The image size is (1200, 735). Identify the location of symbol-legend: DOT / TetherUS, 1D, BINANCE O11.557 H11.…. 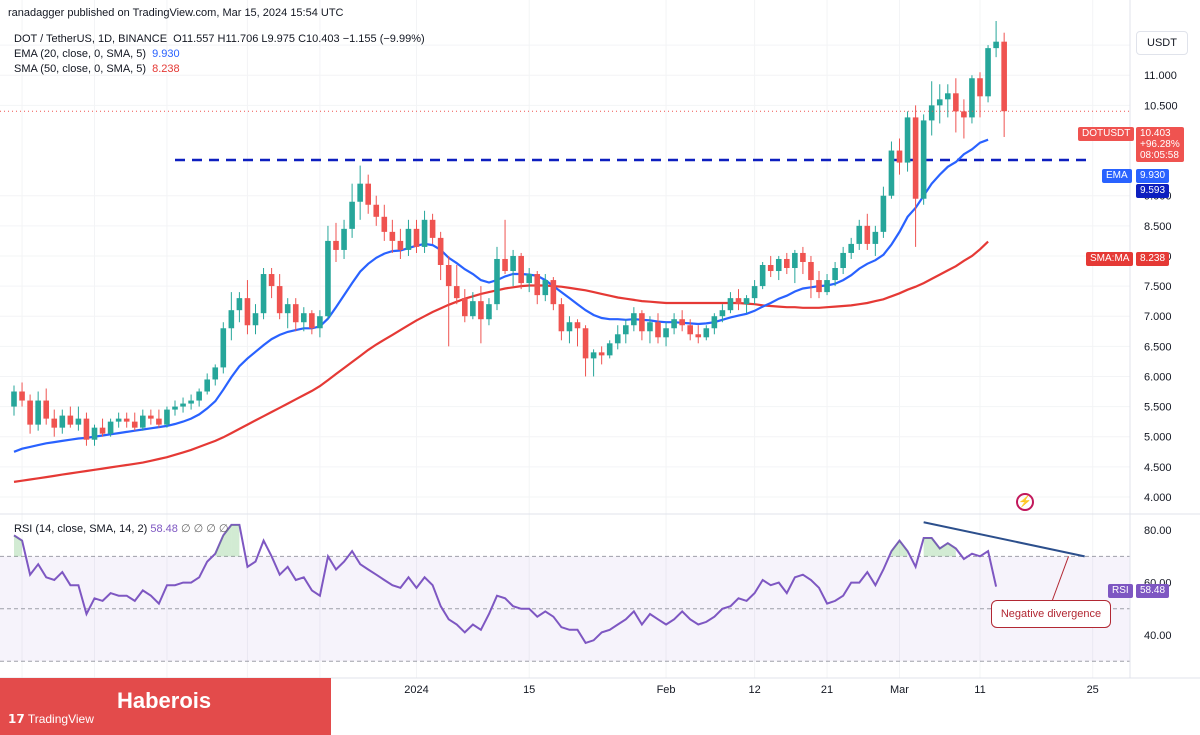
(219, 39).